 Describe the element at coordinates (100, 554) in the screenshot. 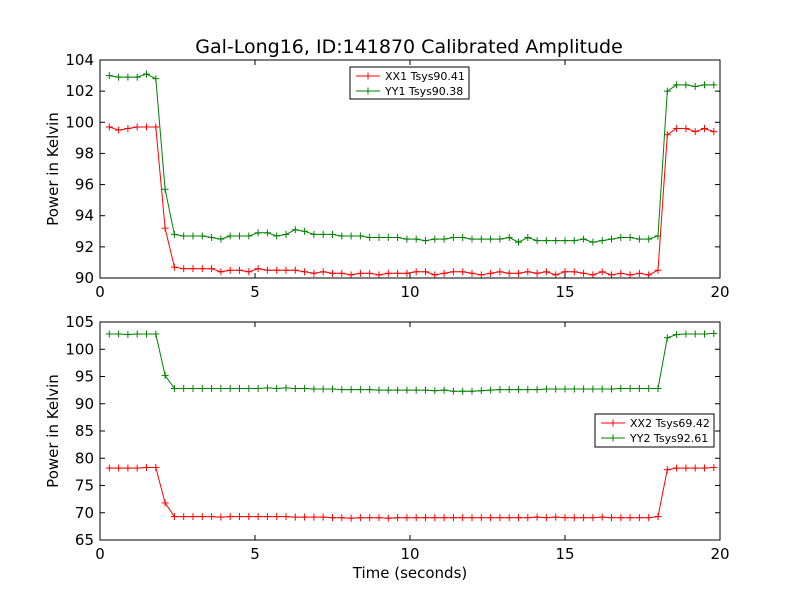

I see `x-tick-label: 0` at that location.